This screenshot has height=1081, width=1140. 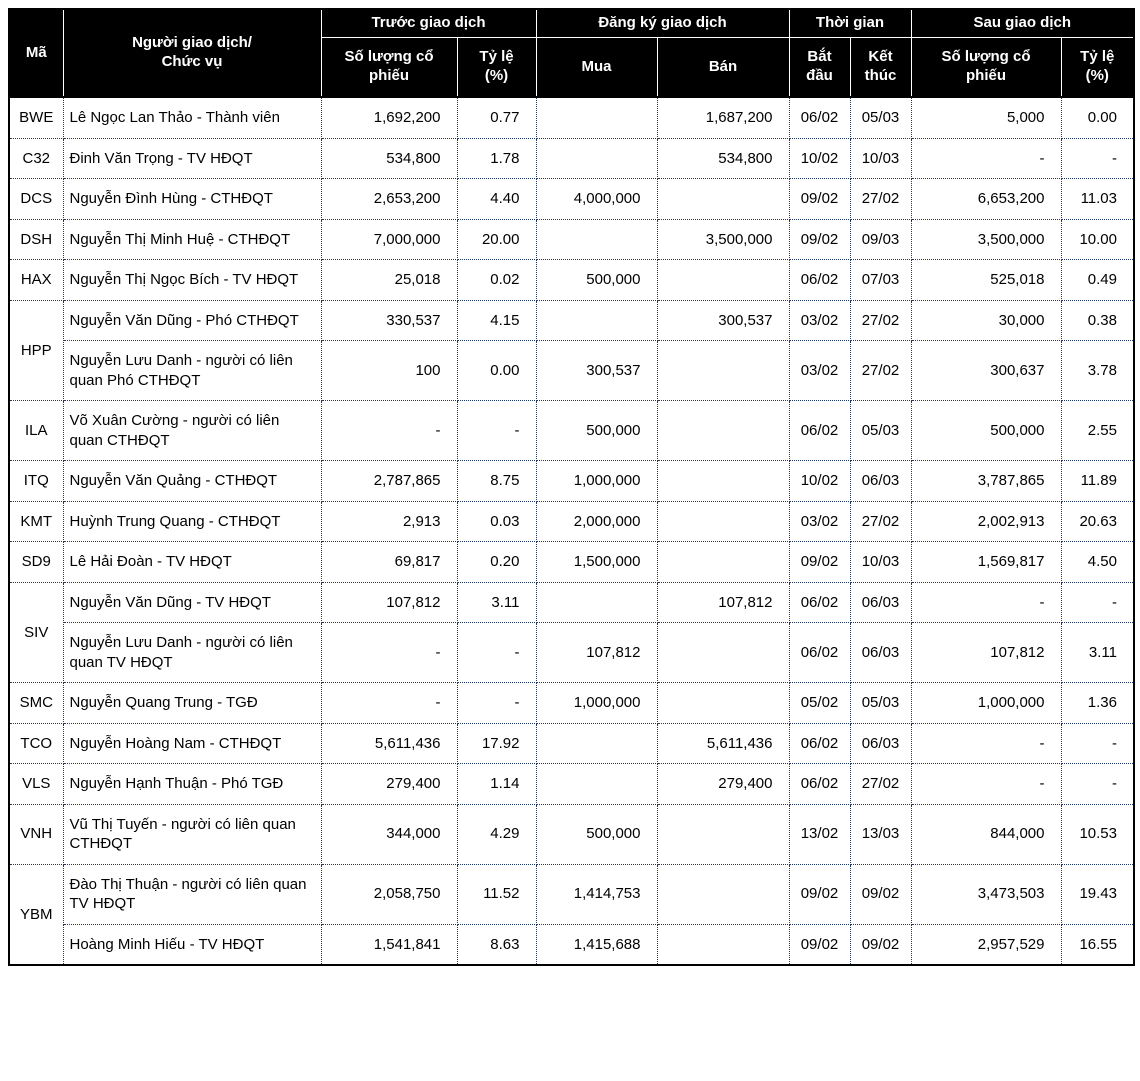 What do you see at coordinates (880, 67) in the screenshot?
I see `header-end-date: Kết thúc` at bounding box center [880, 67].